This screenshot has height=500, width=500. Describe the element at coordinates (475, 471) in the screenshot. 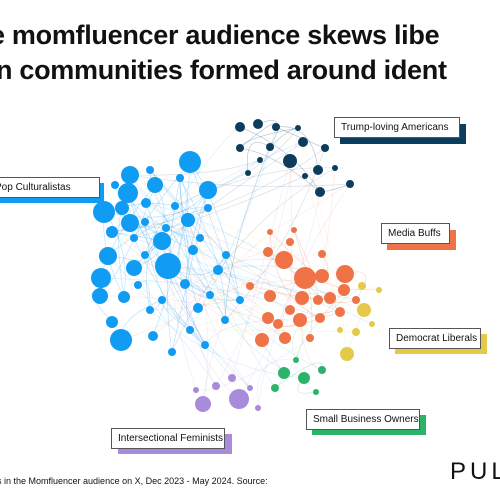

I see `pulsar-logo: PULSAR` at that location.